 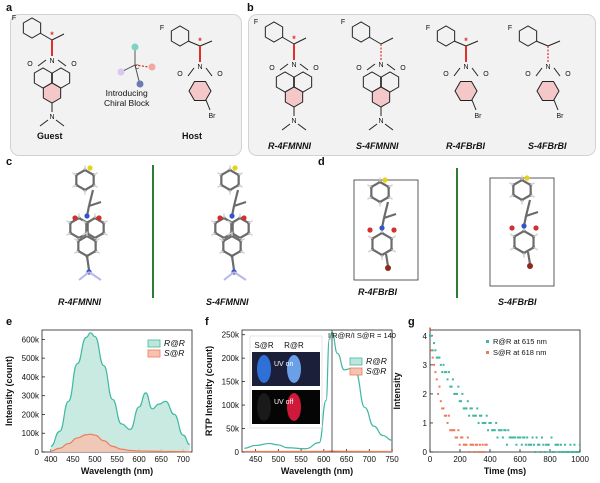 I want to click on guest-fluorophenyl-ring, so click(x=32, y=28).